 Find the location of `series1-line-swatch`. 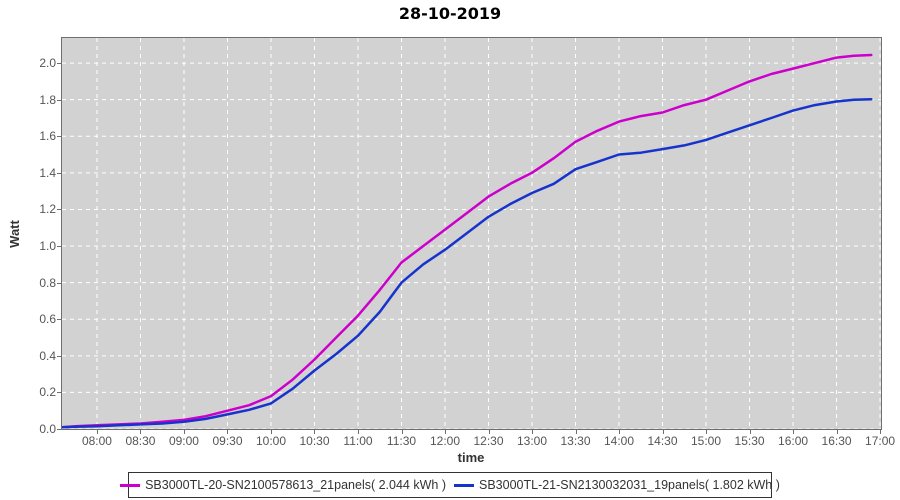

series1-line-swatch is located at coordinates (130, 485).